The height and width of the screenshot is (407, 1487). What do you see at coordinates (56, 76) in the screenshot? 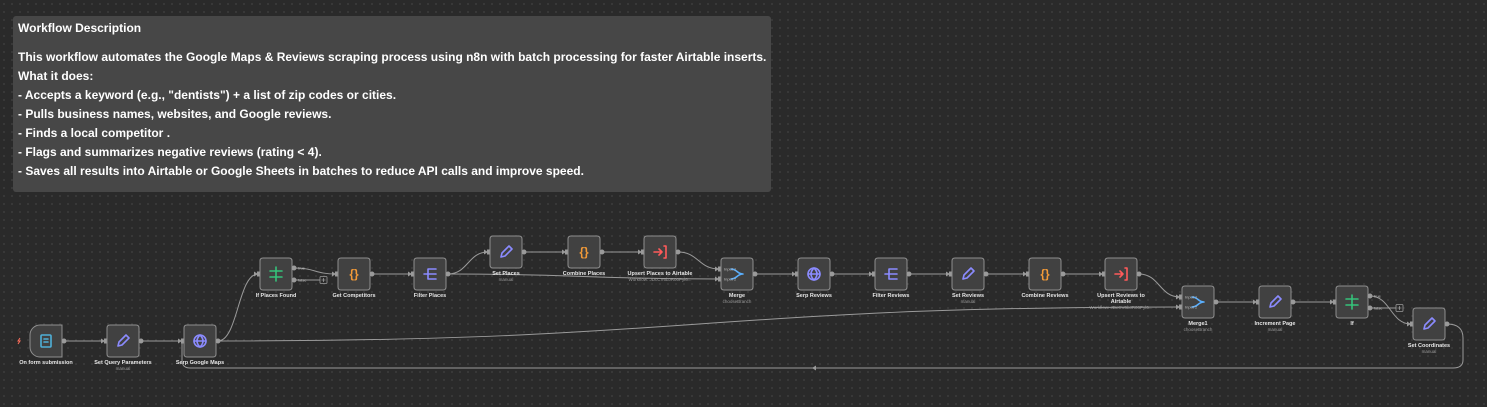
I see `note-line: What it does:` at bounding box center [56, 76].